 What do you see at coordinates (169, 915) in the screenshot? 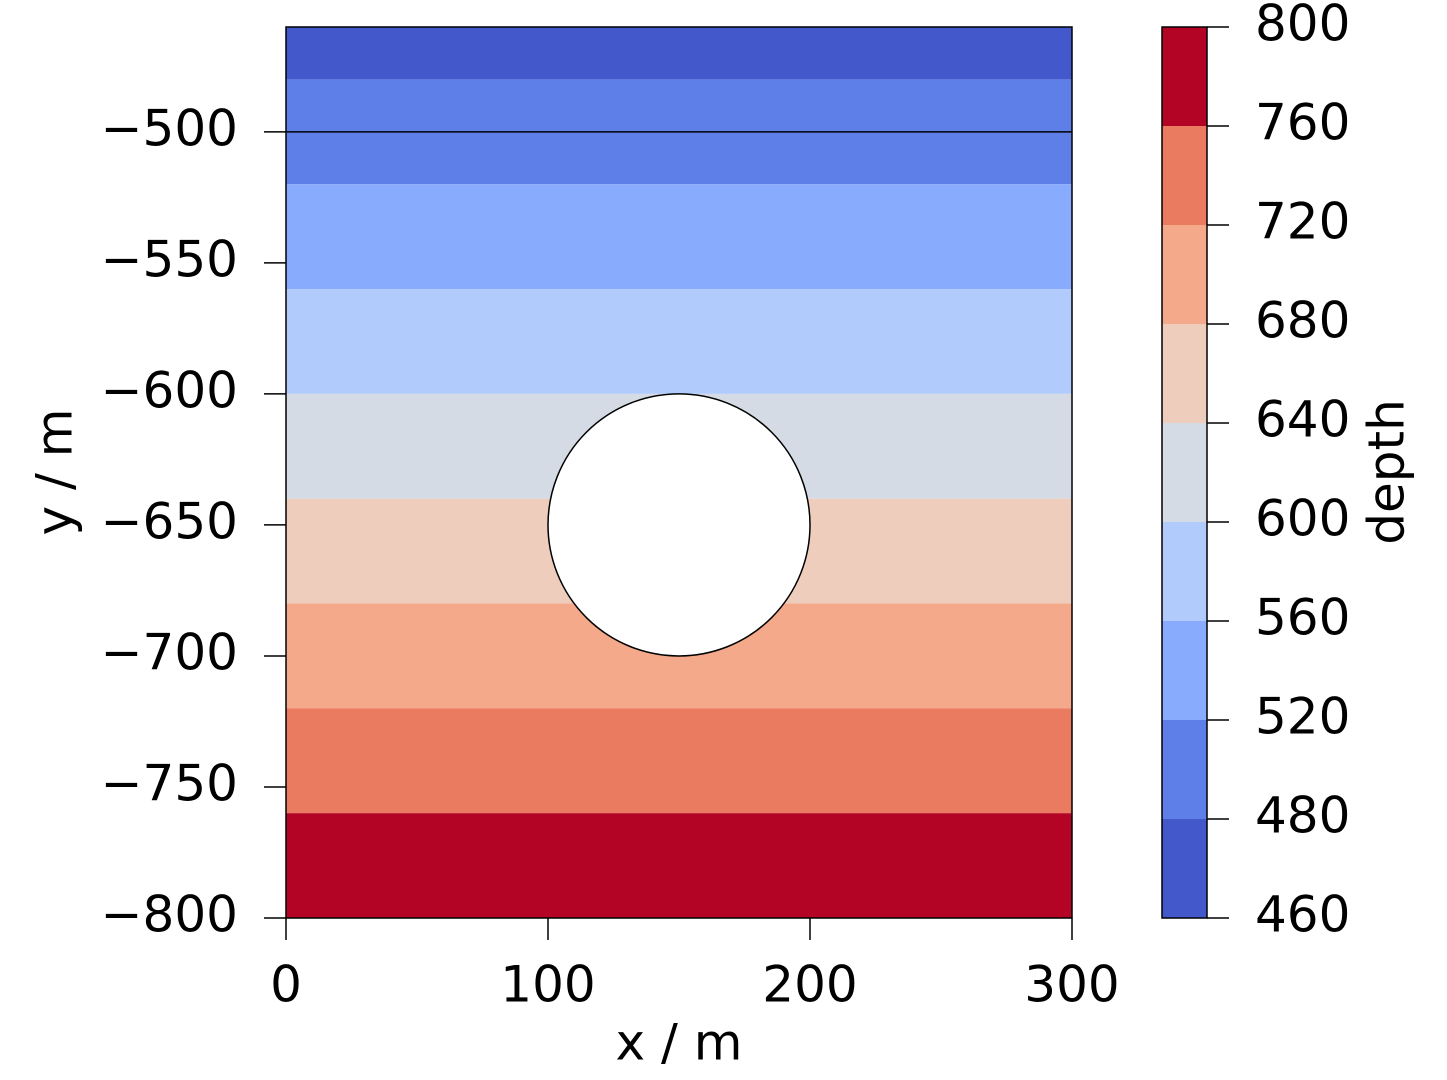
I see `y-tick-label: −800` at bounding box center [169, 915].